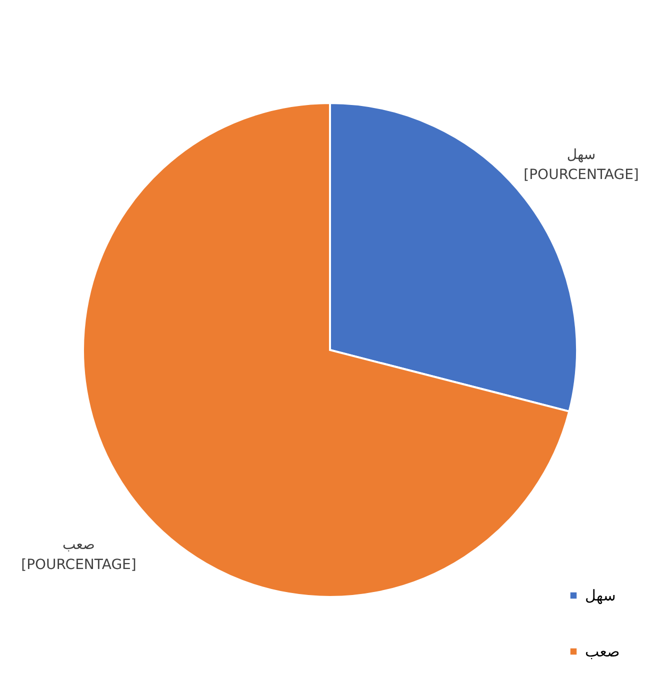 This screenshot has height=700, width=663. I want to click on slice-label: صعب, so click(78, 544).